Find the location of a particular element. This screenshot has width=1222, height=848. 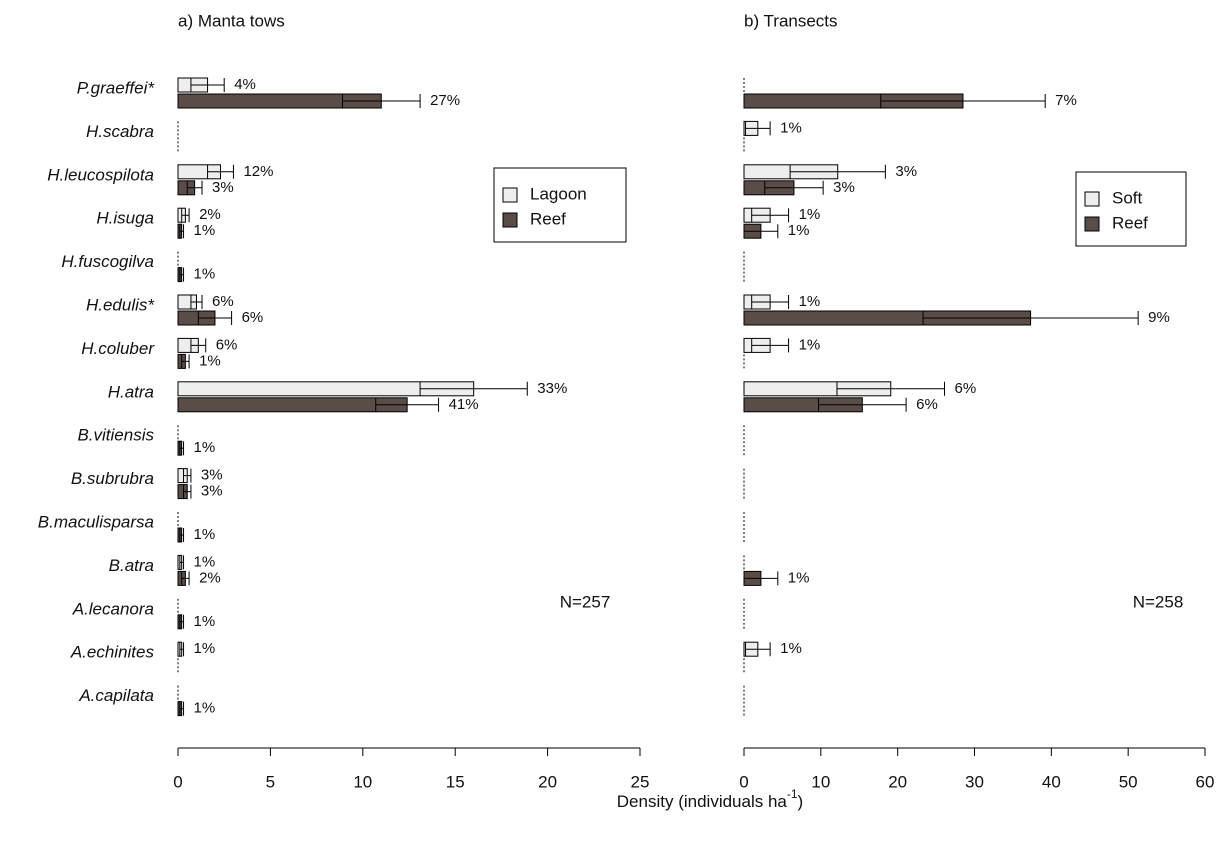

x-tick-label: 50 is located at coordinates (1128, 781).